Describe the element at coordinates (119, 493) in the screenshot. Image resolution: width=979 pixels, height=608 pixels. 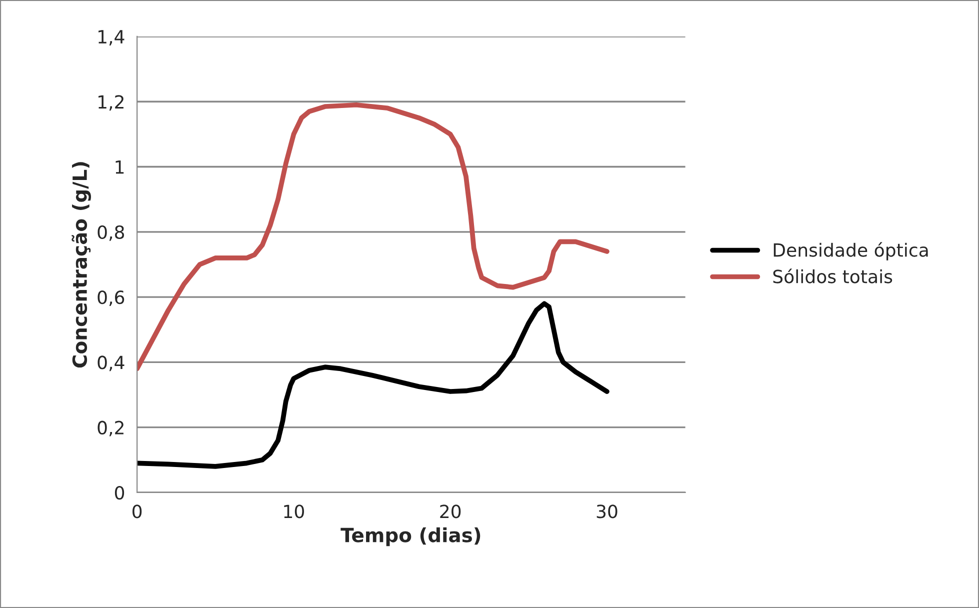
I see `y-tick-label: 0` at that location.